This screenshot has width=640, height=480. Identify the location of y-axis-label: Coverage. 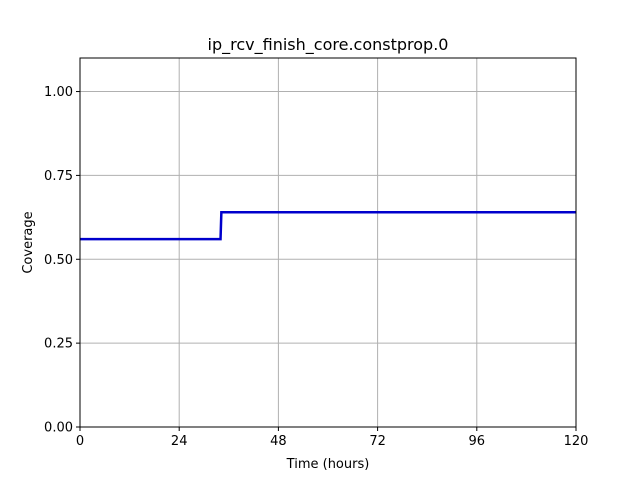
(28, 242).